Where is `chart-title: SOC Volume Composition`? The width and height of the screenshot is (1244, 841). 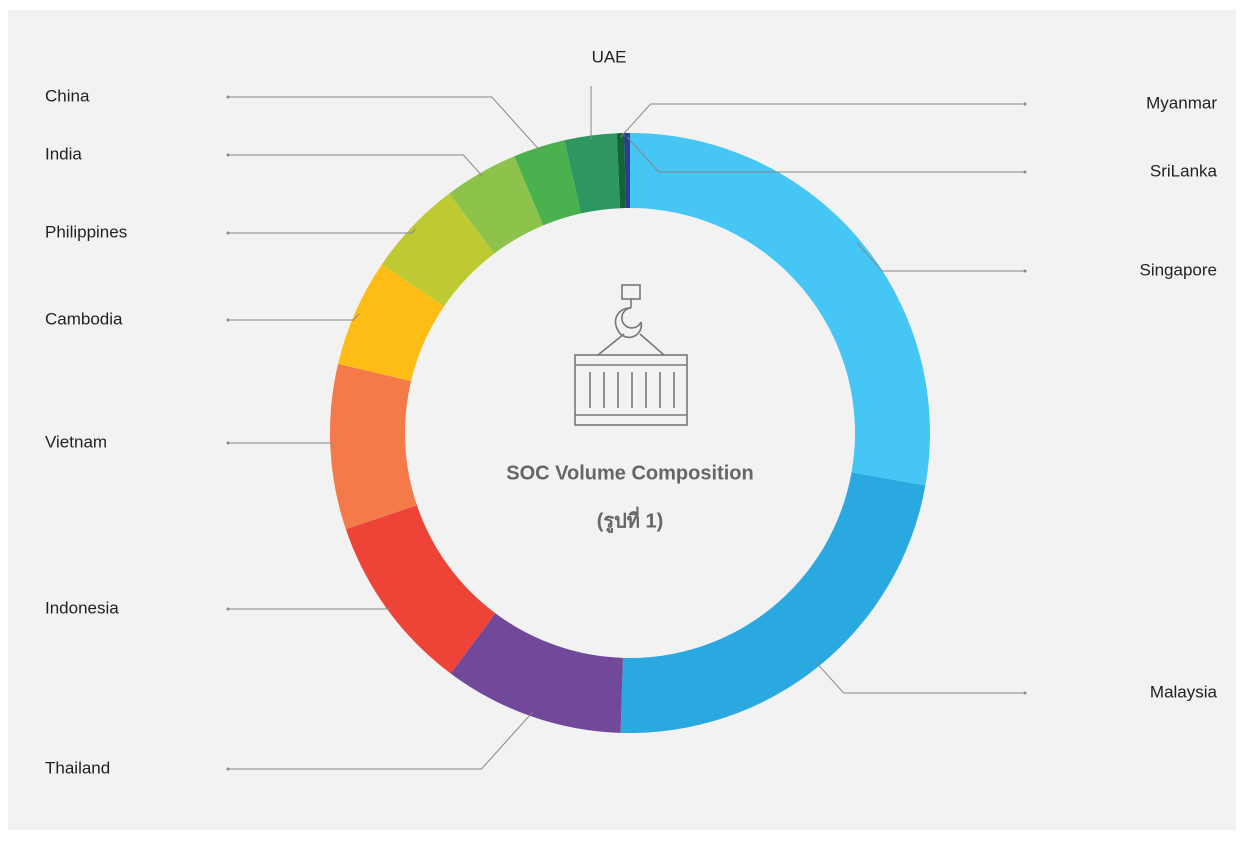 chart-title: SOC Volume Composition is located at coordinates (629, 473).